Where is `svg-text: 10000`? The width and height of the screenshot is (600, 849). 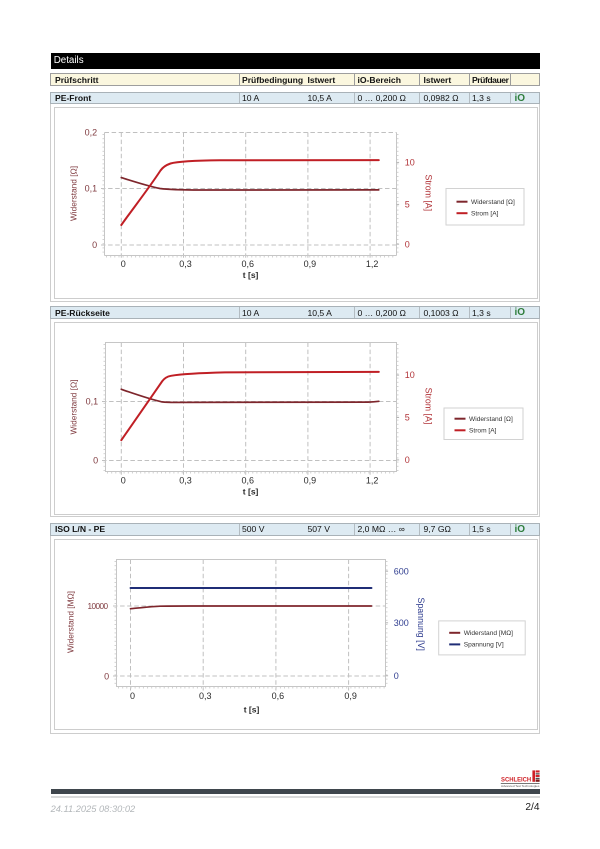 svg-text: 10000 is located at coordinates (97, 606).